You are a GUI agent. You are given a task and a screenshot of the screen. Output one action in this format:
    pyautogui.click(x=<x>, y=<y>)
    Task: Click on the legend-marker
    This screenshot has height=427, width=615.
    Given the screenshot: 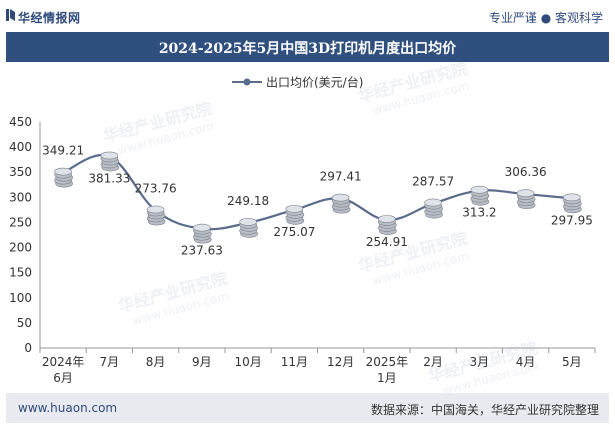 What is the action you would take?
    pyautogui.click(x=247, y=82)
    